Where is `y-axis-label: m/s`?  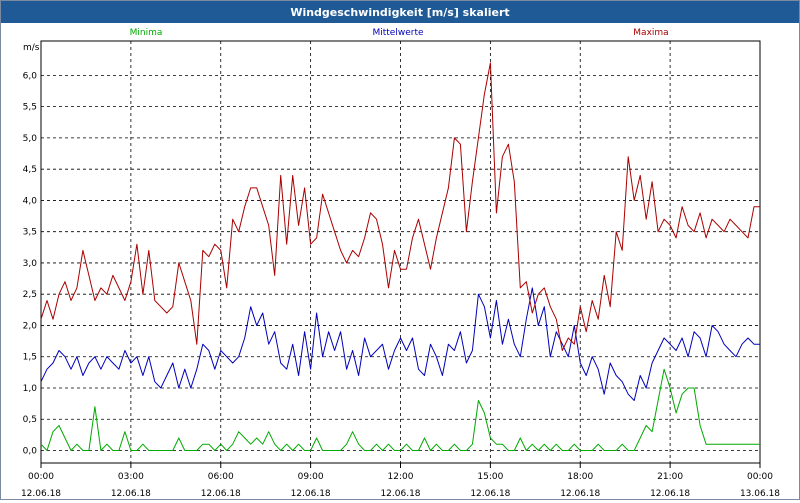
y-axis-label: m/s is located at coordinates (31, 48).